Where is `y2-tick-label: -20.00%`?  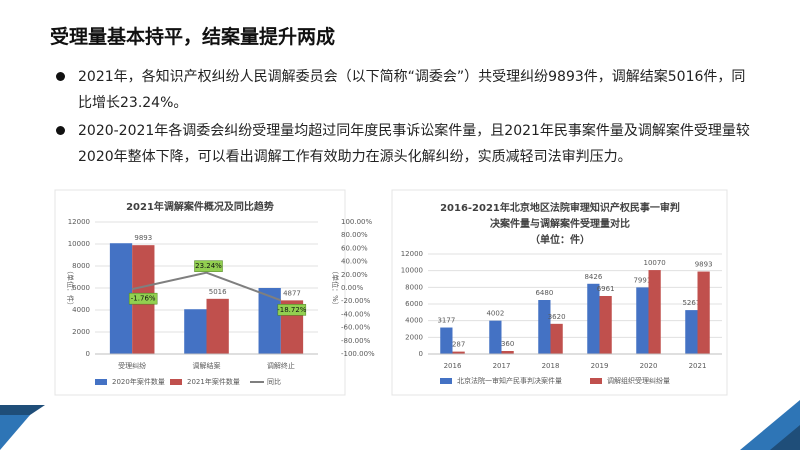 y2-tick-label: -20.00% is located at coordinates (356, 301).